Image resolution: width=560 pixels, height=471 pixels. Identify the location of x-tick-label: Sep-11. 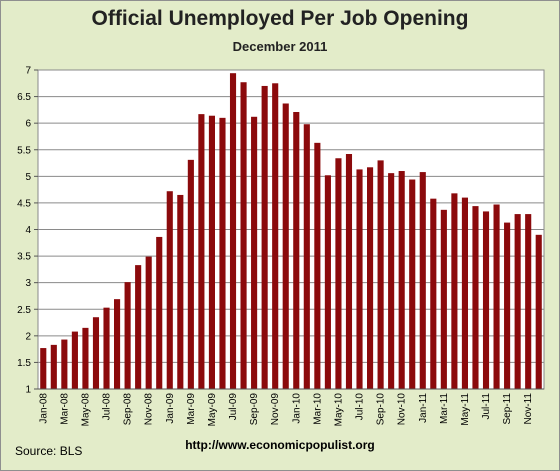
(507, 409).